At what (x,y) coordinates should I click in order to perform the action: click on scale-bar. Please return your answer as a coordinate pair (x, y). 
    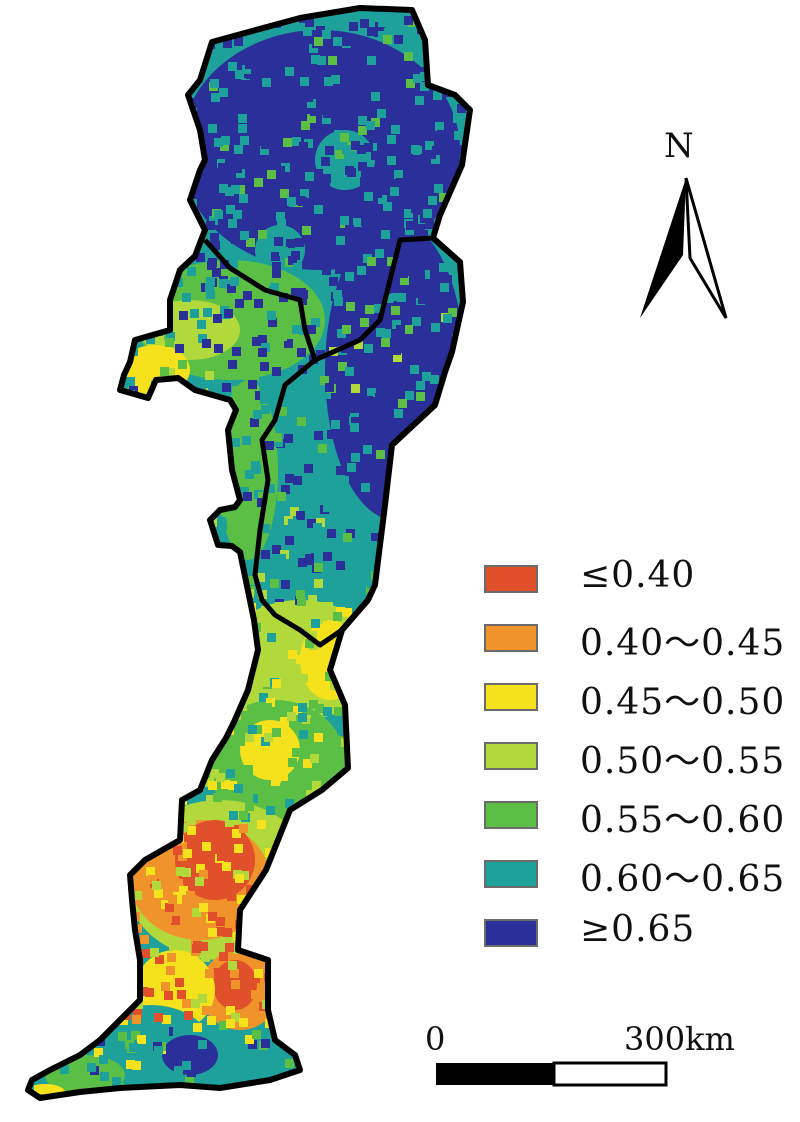
    Looking at the image, I should click on (552, 1074).